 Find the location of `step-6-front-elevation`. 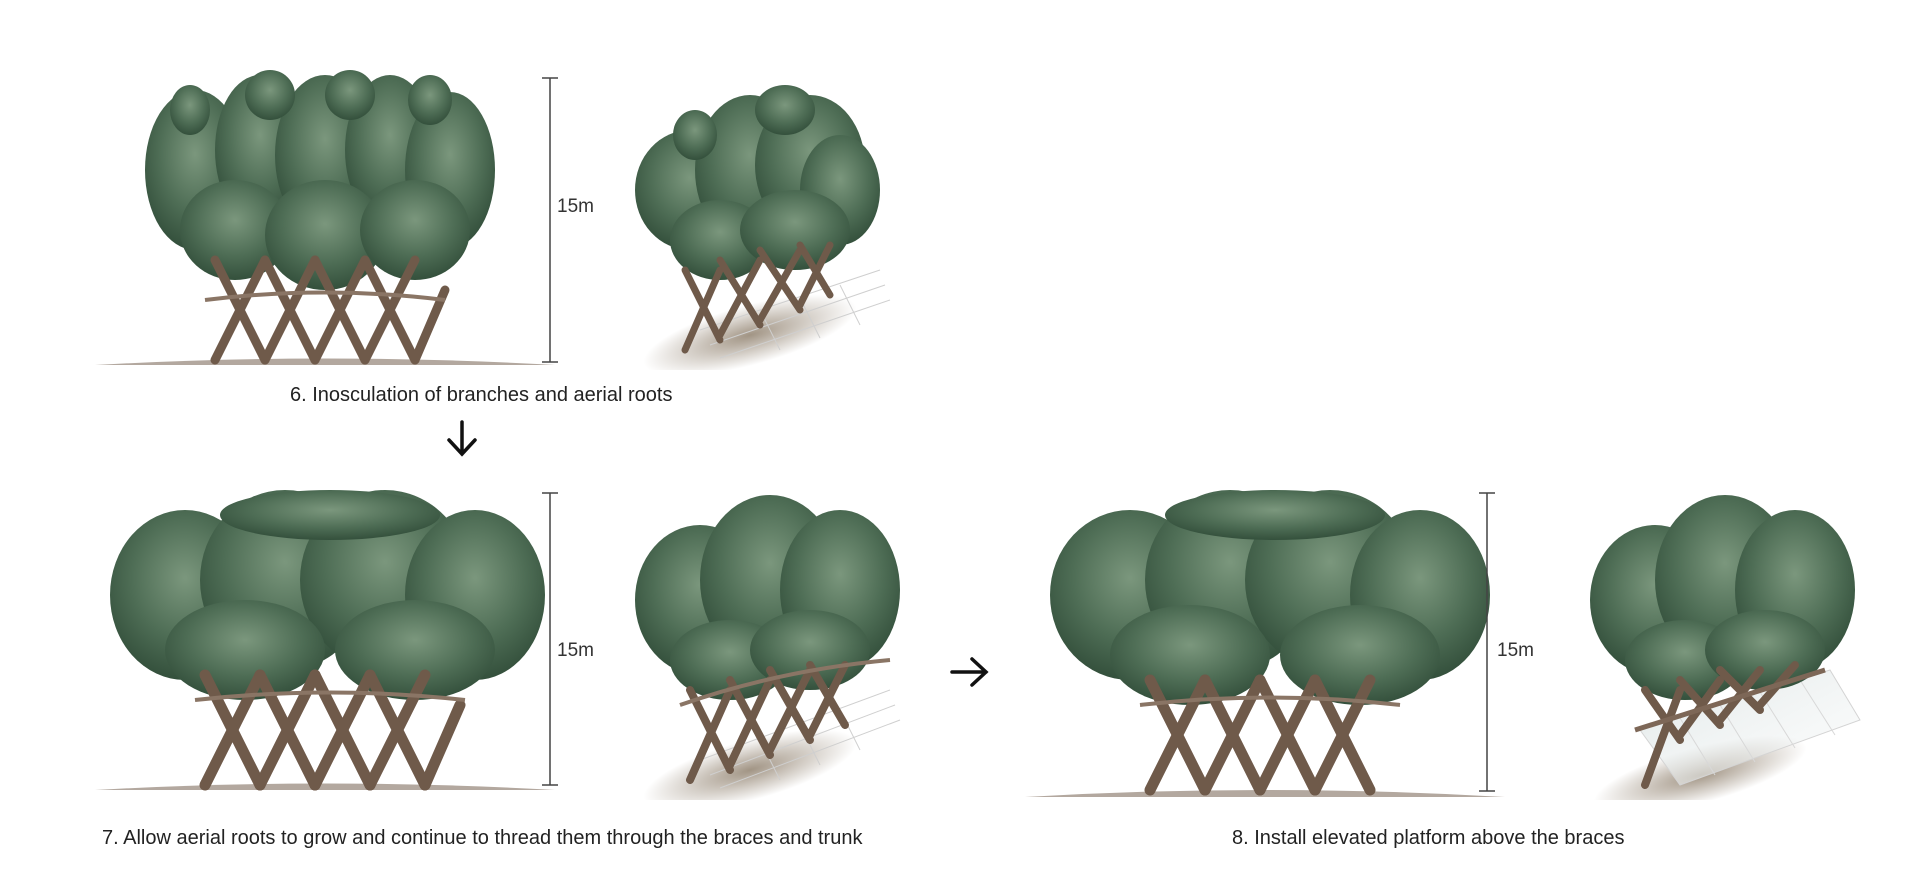

step-6-front-elevation is located at coordinates (330, 215).